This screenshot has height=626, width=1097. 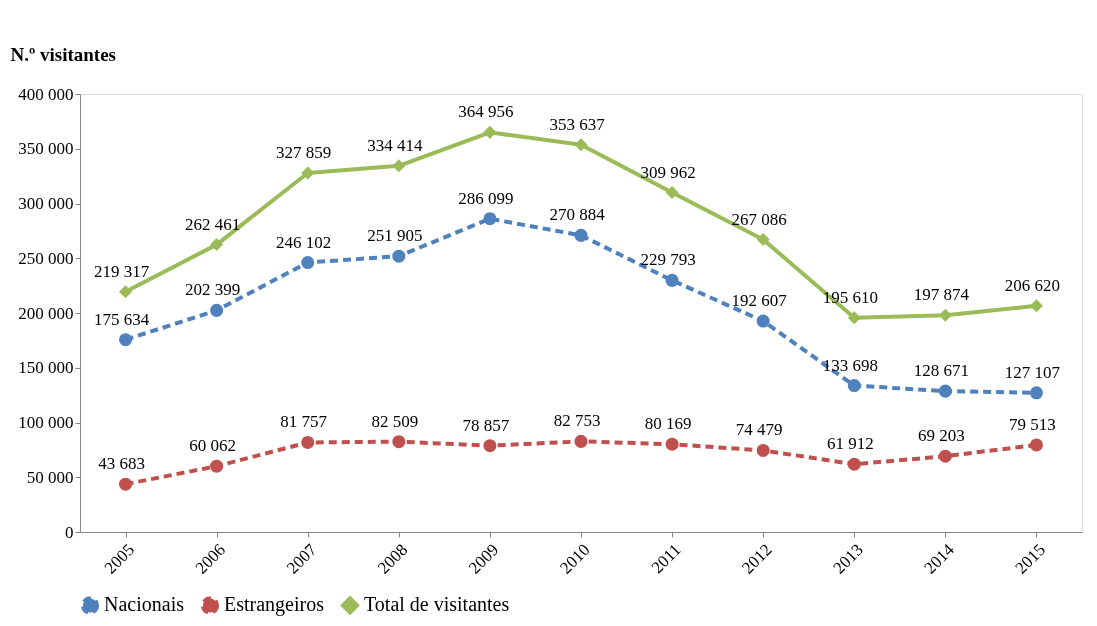 I want to click on data-label: 270 884, so click(x=577, y=215).